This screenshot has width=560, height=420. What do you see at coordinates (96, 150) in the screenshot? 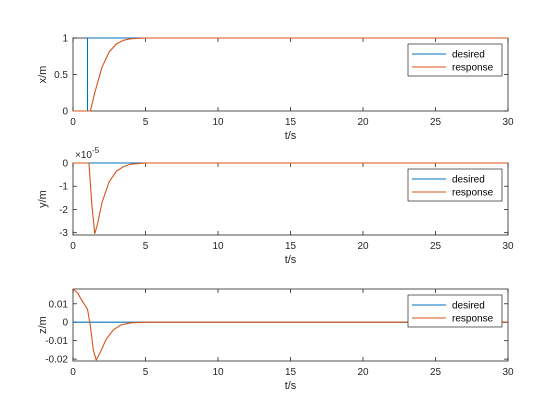
I see `y-exponent-power: -5` at bounding box center [96, 150].